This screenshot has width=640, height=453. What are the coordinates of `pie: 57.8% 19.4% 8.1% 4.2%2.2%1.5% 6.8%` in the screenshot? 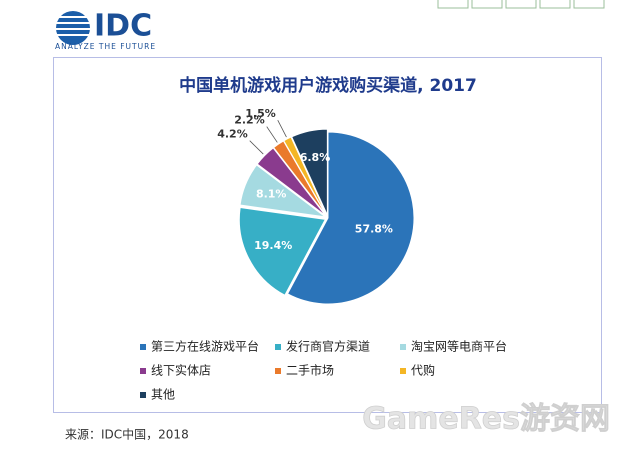 It's located at (316, 206).